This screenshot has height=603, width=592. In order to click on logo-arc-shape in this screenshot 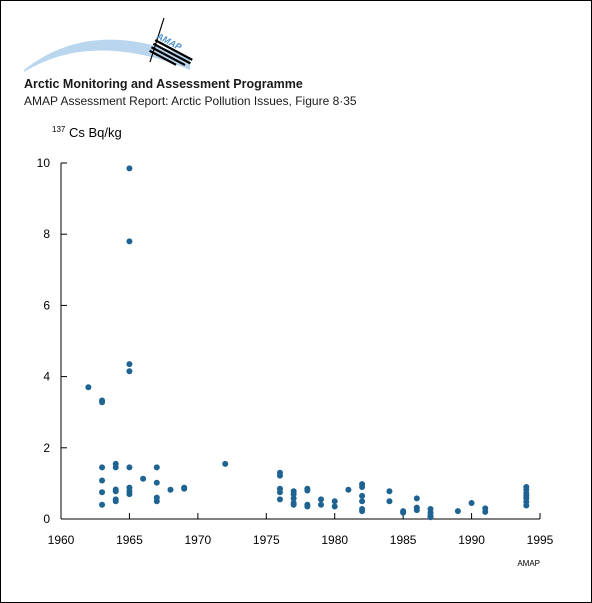, I will do `click(107, 55)`.